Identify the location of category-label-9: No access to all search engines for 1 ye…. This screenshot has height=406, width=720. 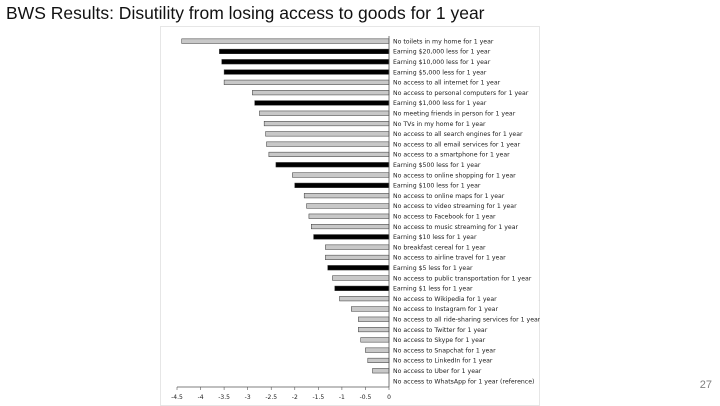
(458, 134).